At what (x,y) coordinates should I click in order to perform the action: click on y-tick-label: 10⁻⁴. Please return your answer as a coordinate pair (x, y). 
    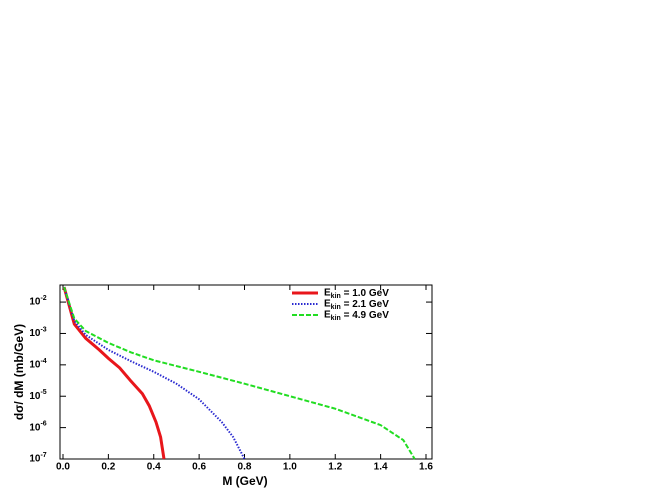
    Looking at the image, I should click on (37, 364).